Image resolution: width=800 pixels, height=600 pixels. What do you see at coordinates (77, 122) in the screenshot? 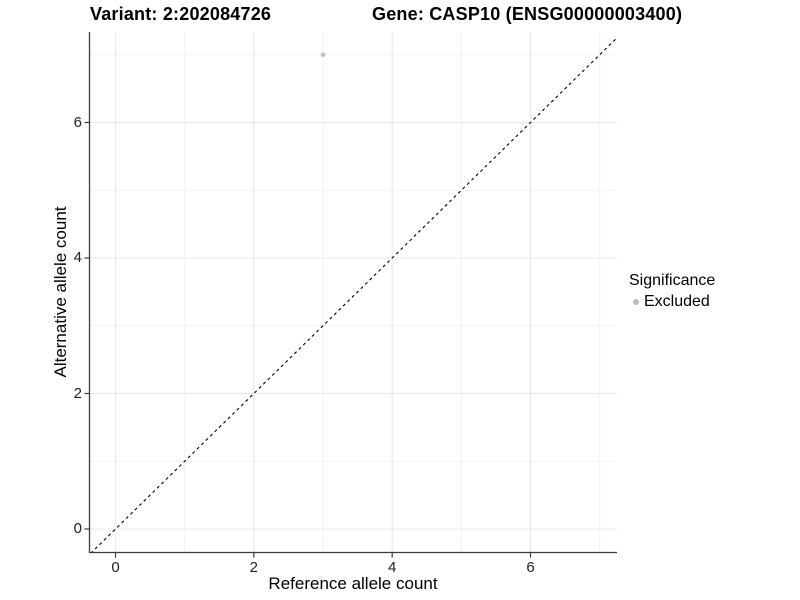
I see `y-tick-label: 6` at bounding box center [77, 122].